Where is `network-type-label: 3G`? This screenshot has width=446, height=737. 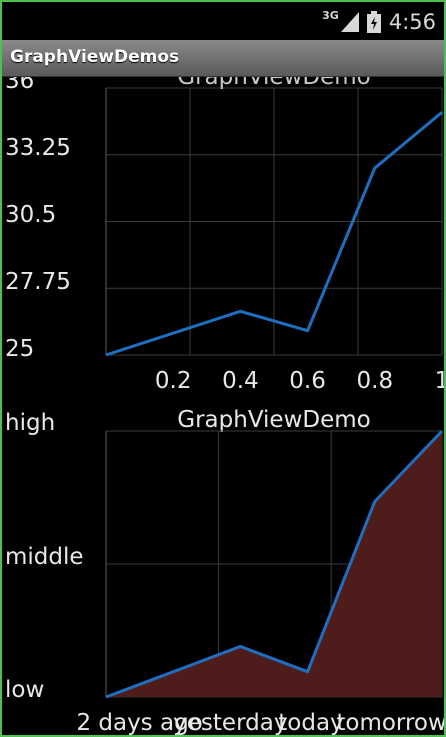
network-type-label: 3G is located at coordinates (330, 15).